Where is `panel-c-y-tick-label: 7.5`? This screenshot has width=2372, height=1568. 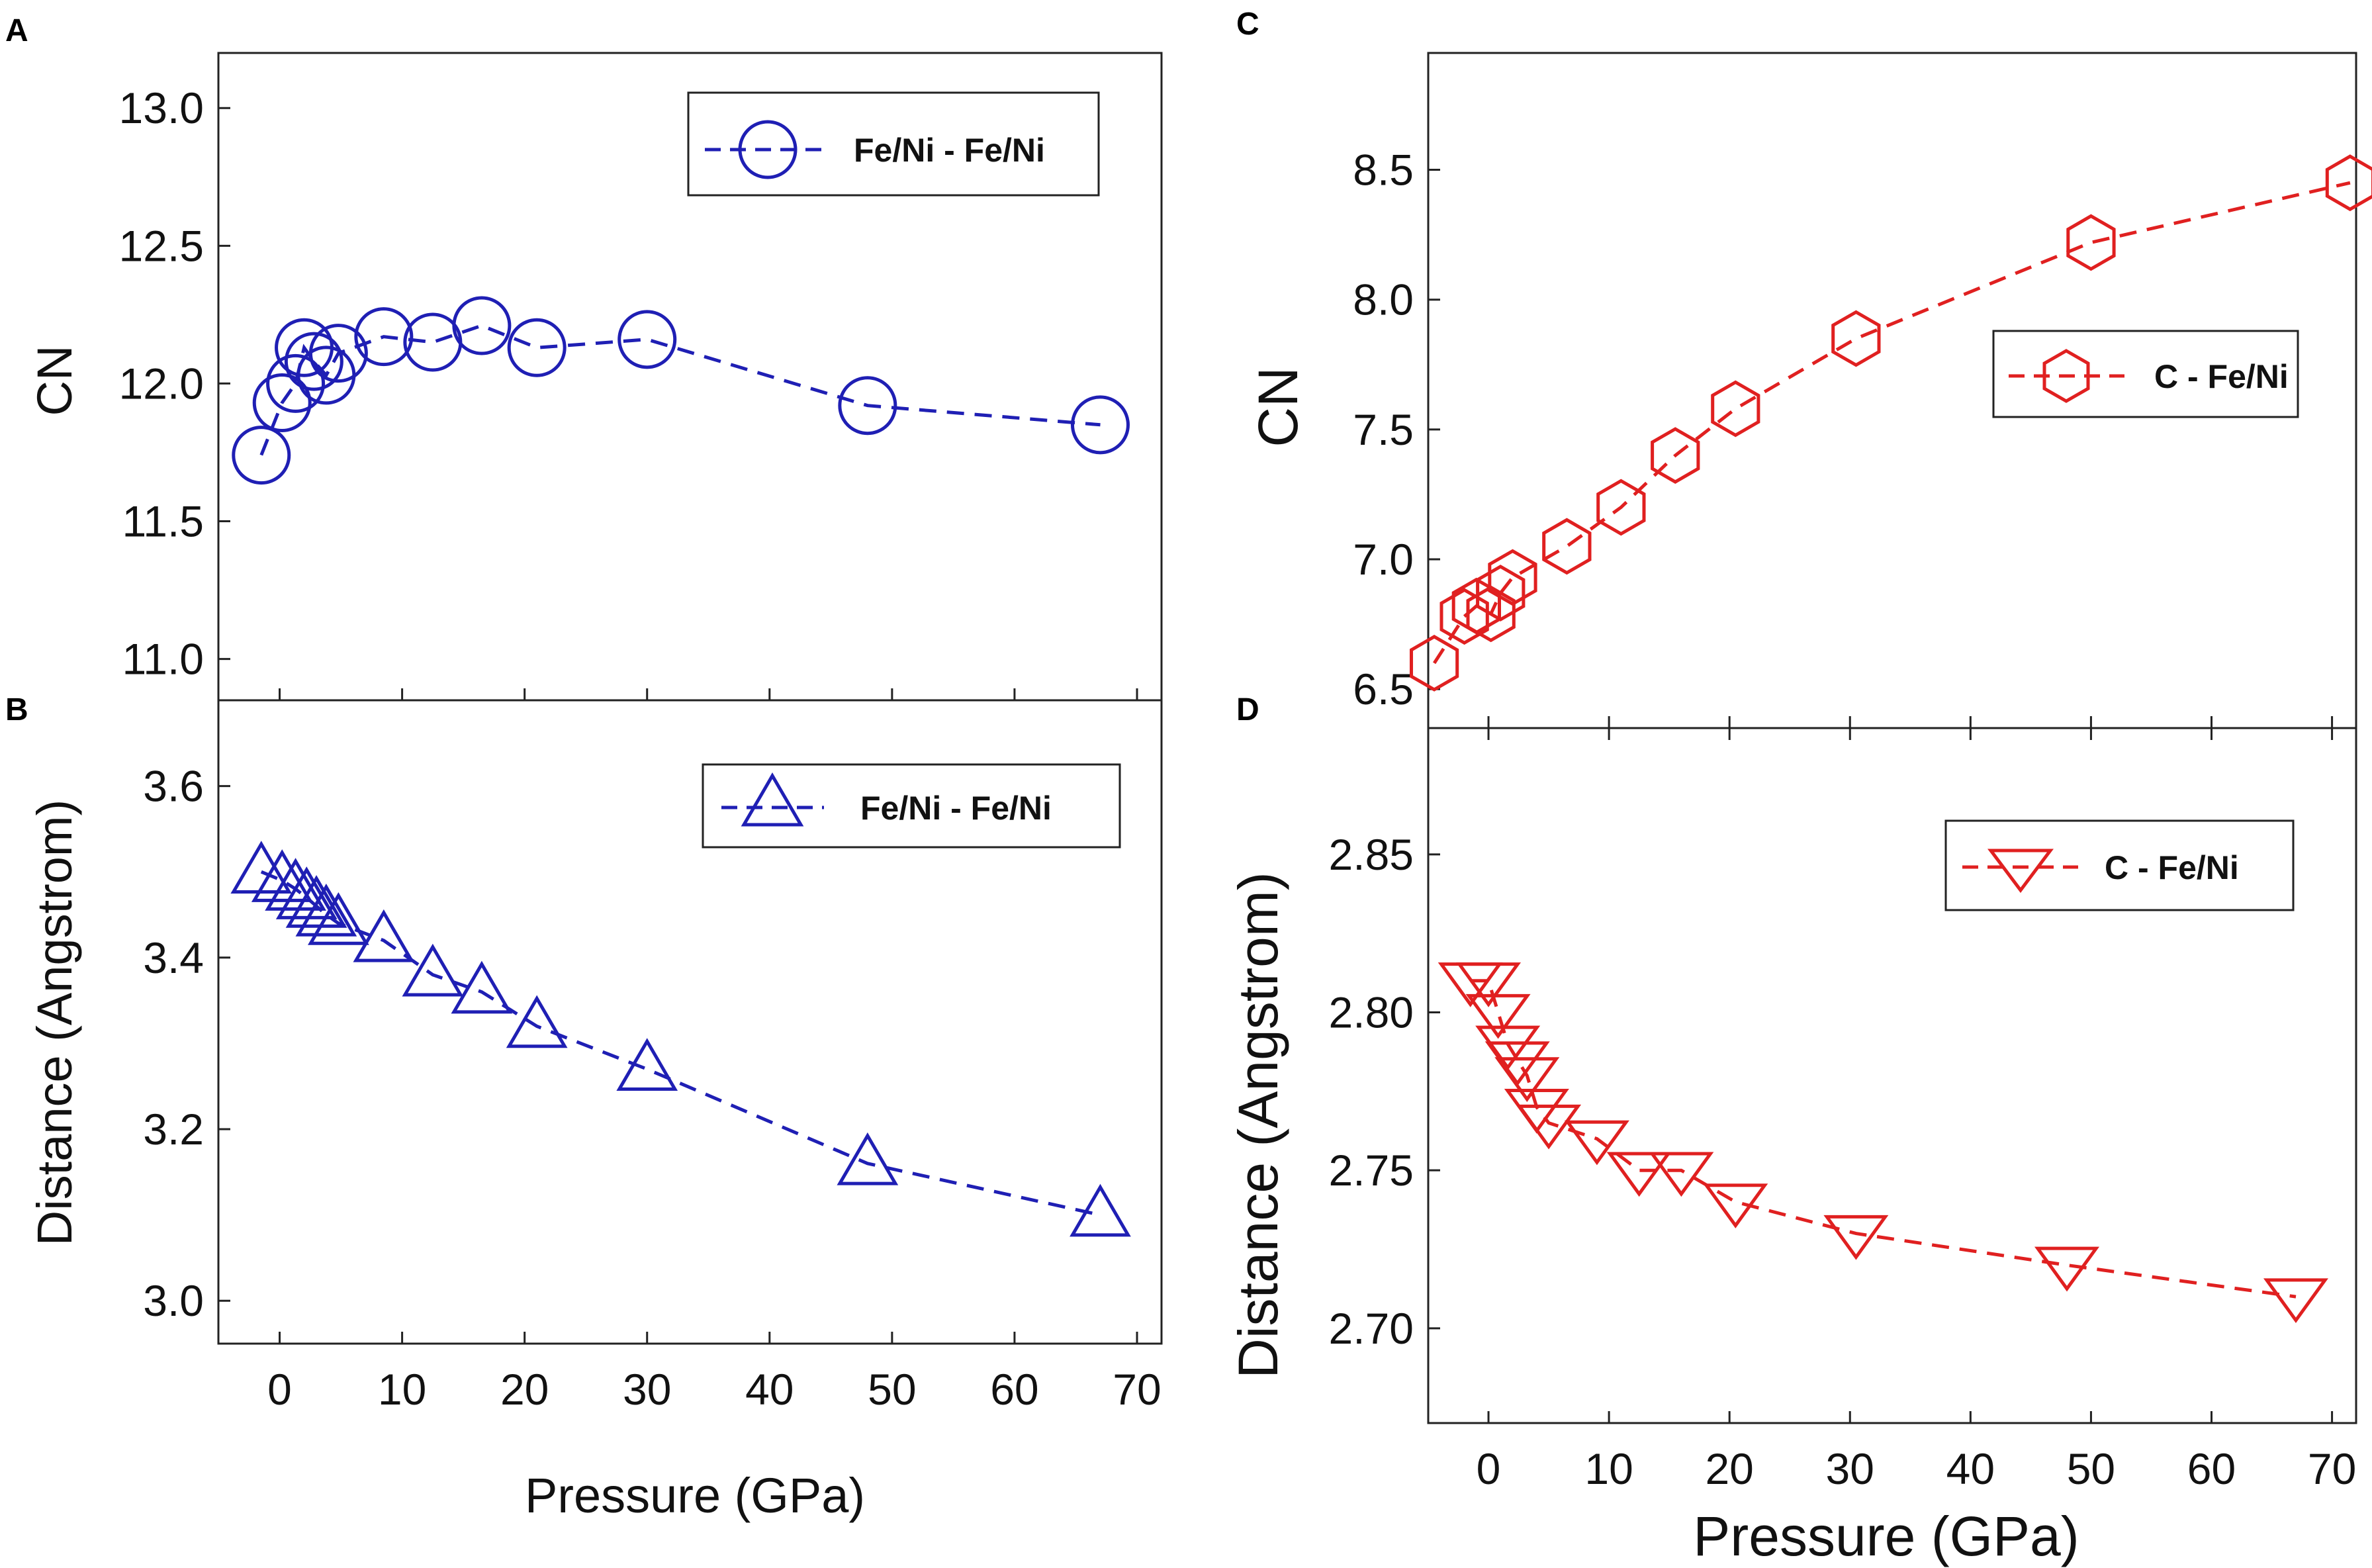 panel-c-y-tick-label: 7.5 is located at coordinates (1383, 429).